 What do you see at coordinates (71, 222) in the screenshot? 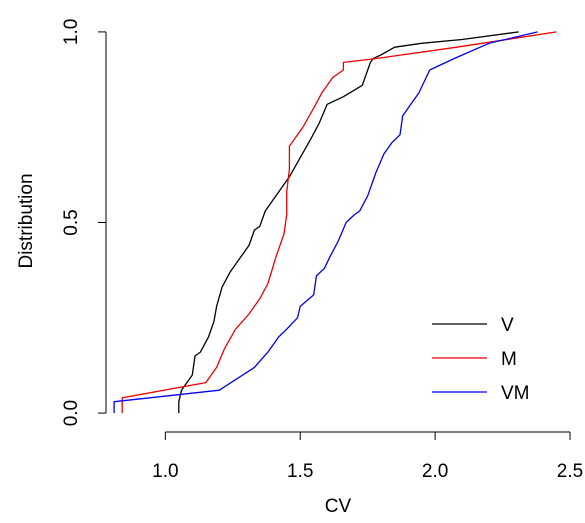
I see `y-tick-label: 0.5` at bounding box center [71, 222].